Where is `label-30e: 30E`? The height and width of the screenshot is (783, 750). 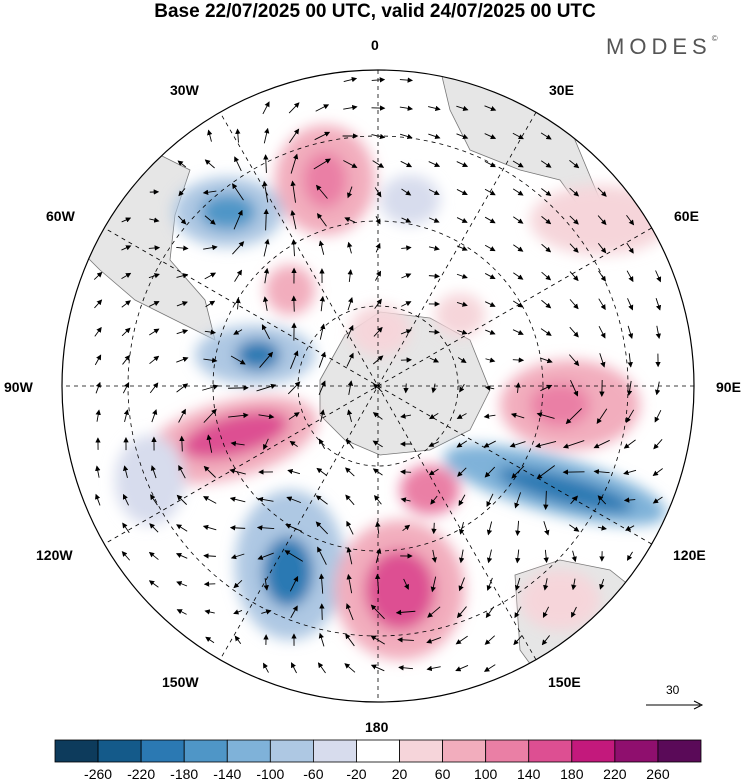 label-30e: 30E is located at coordinates (561, 90).